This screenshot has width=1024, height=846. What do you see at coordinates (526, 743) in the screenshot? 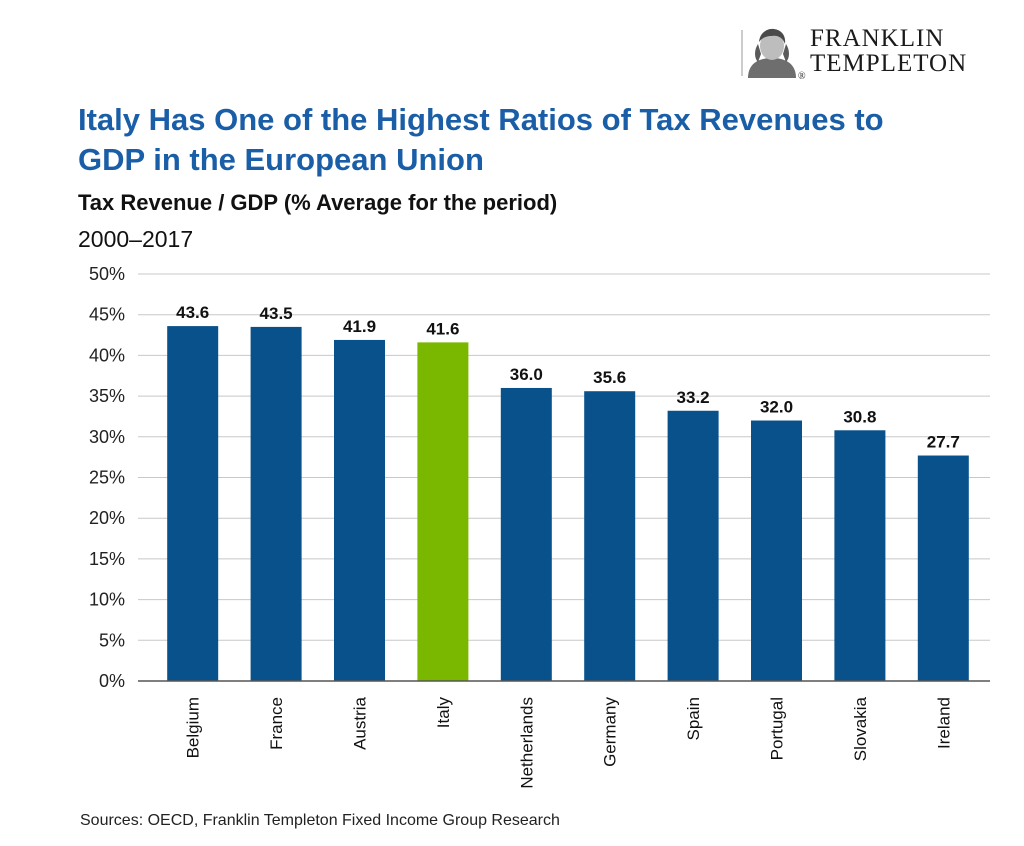
I see `x-category-netherlands: Netherlands` at bounding box center [526, 743].